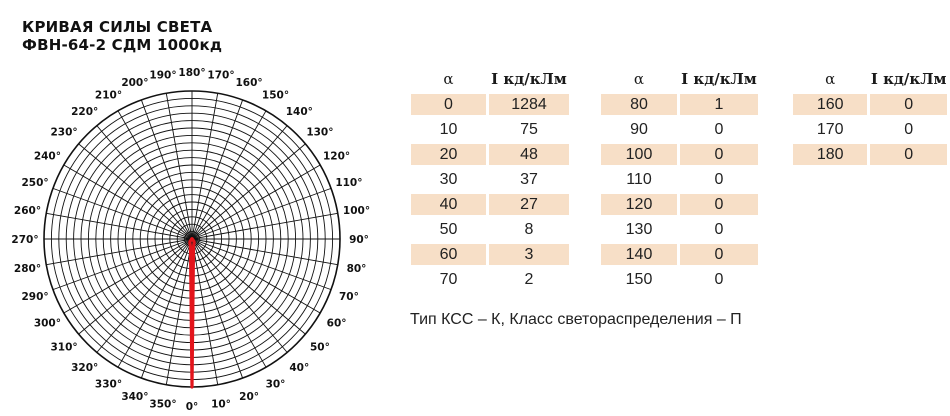 The height and width of the screenshot is (416, 950). What do you see at coordinates (359, 240) in the screenshot?
I see `angle-tick-label: 90°` at bounding box center [359, 240].